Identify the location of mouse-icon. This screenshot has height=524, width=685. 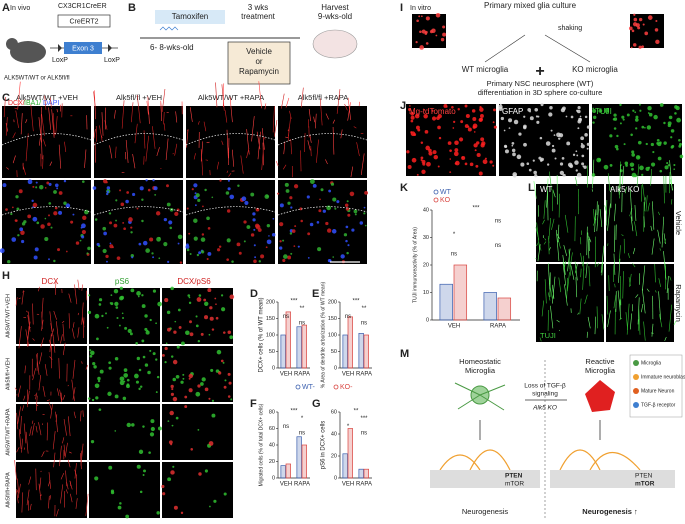
(28, 52).